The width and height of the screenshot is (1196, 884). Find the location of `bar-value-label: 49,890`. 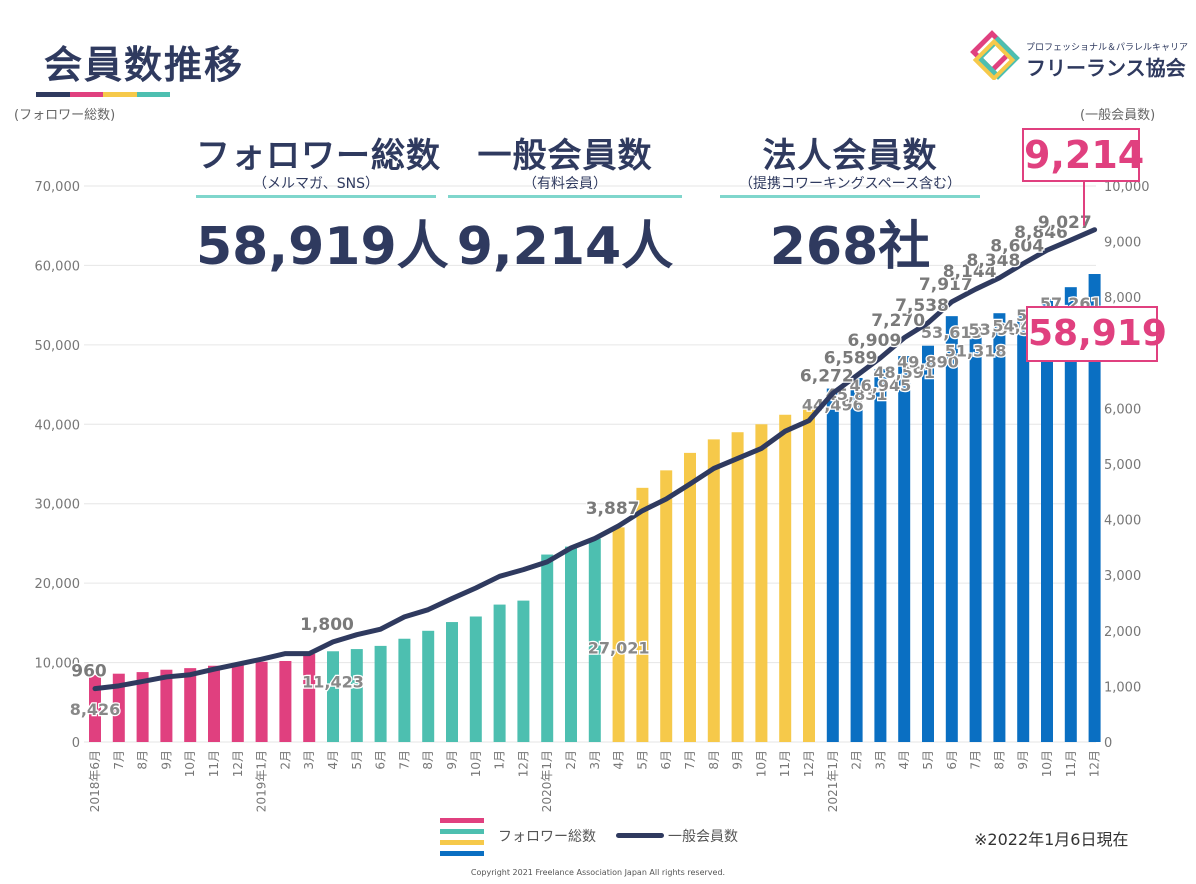

bar-value-label: 49,890 is located at coordinates (928, 362).